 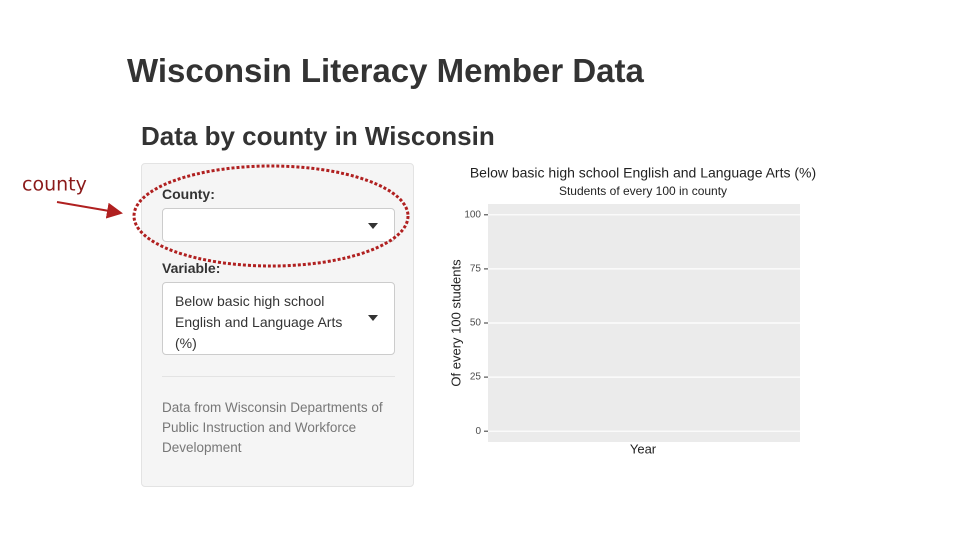 I want to click on y-tick-label: 25, so click(x=476, y=377).